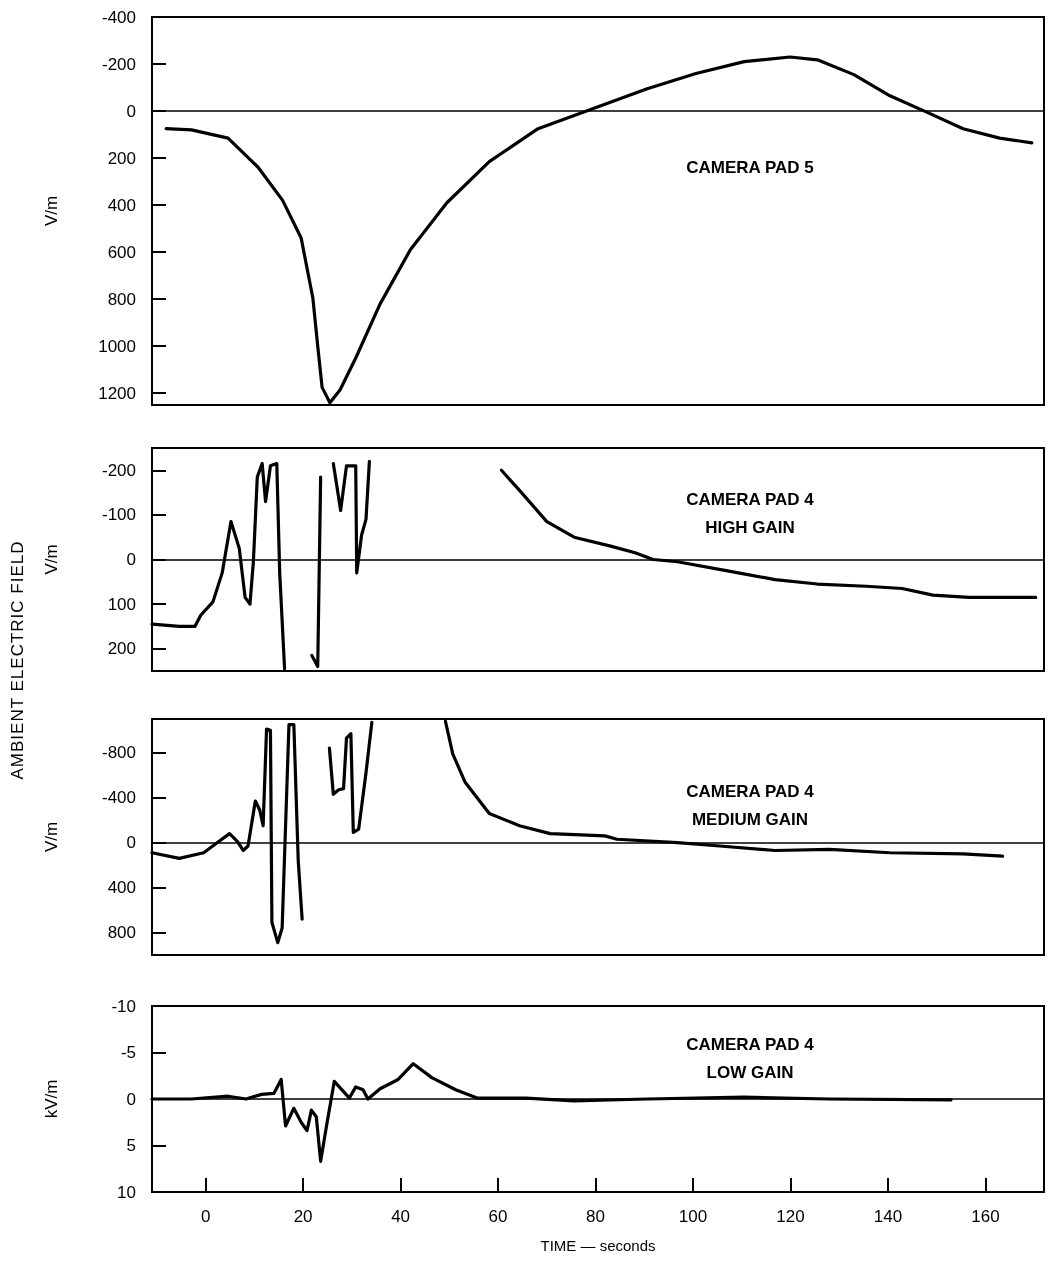 The image size is (1051, 1266). What do you see at coordinates (750, 513) in the screenshot?
I see `text: CAMERA PAD 4 HIGH GAIN` at bounding box center [750, 513].